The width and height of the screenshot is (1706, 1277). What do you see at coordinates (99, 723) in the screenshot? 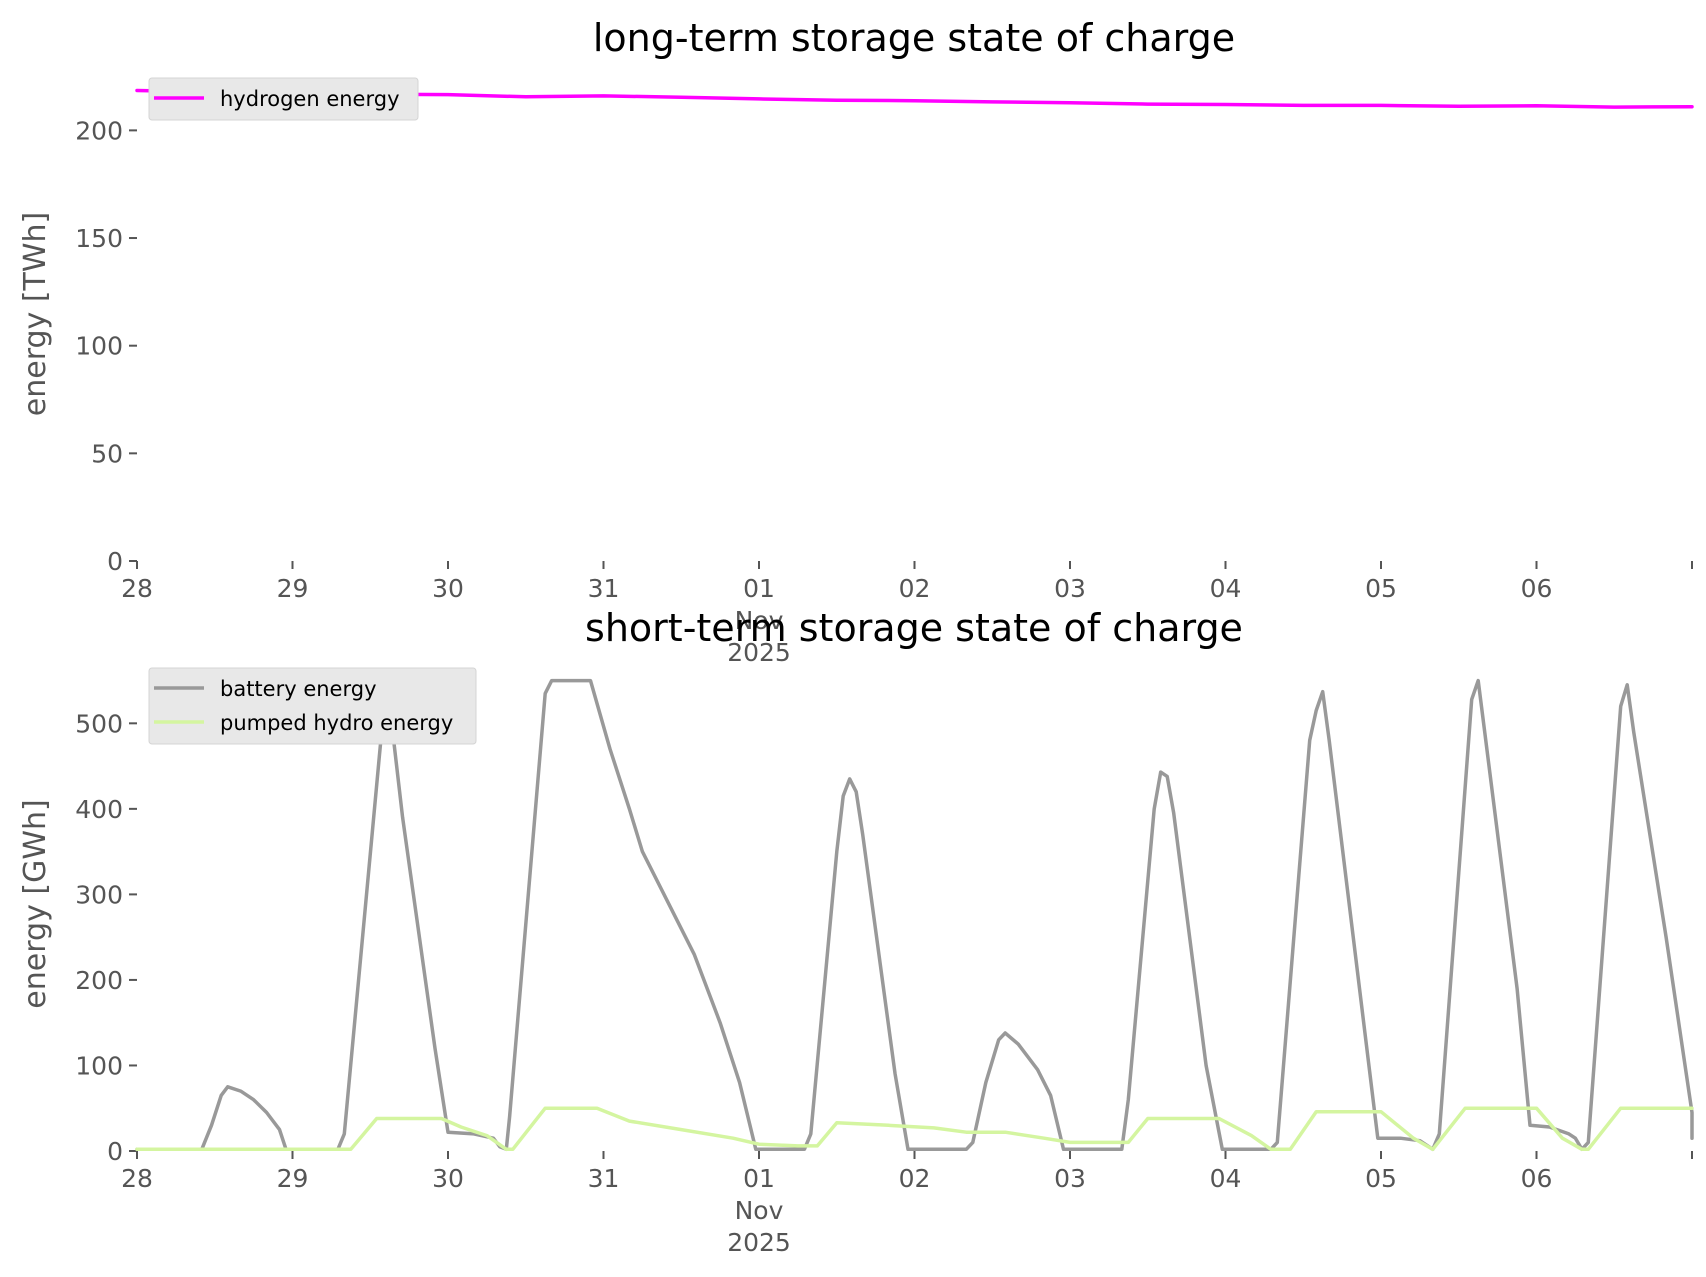
I see `y-tick-label: 500` at bounding box center [99, 723].